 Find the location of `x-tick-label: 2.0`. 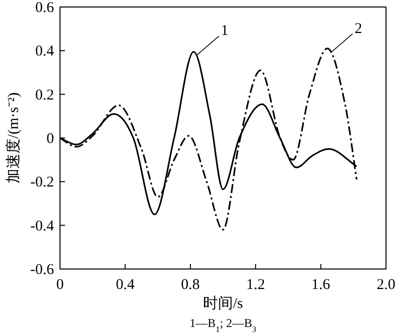

x-tick-label: 2.0 is located at coordinates (386, 285).